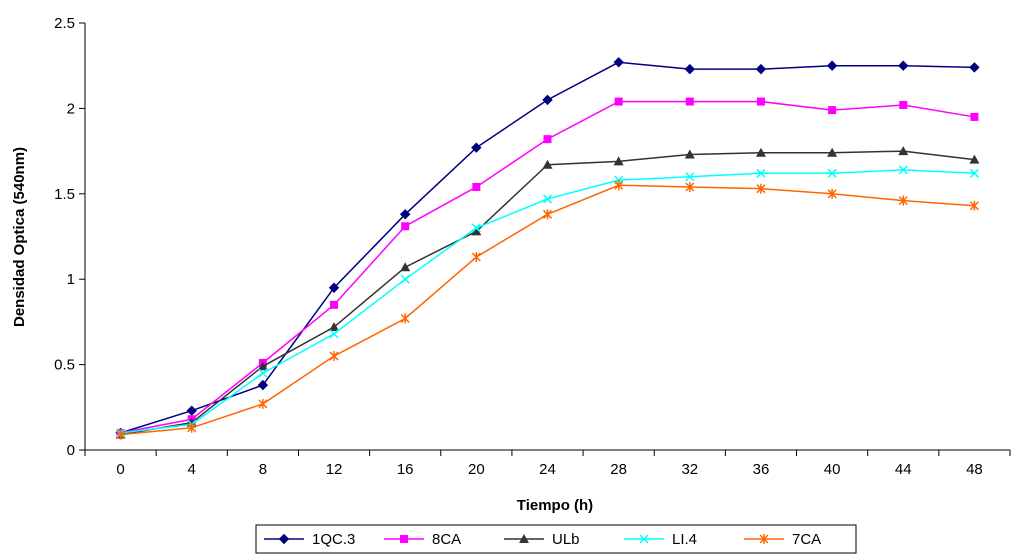  Describe the element at coordinates (684, 539) in the screenshot. I see `legend-label: LI.4` at that location.